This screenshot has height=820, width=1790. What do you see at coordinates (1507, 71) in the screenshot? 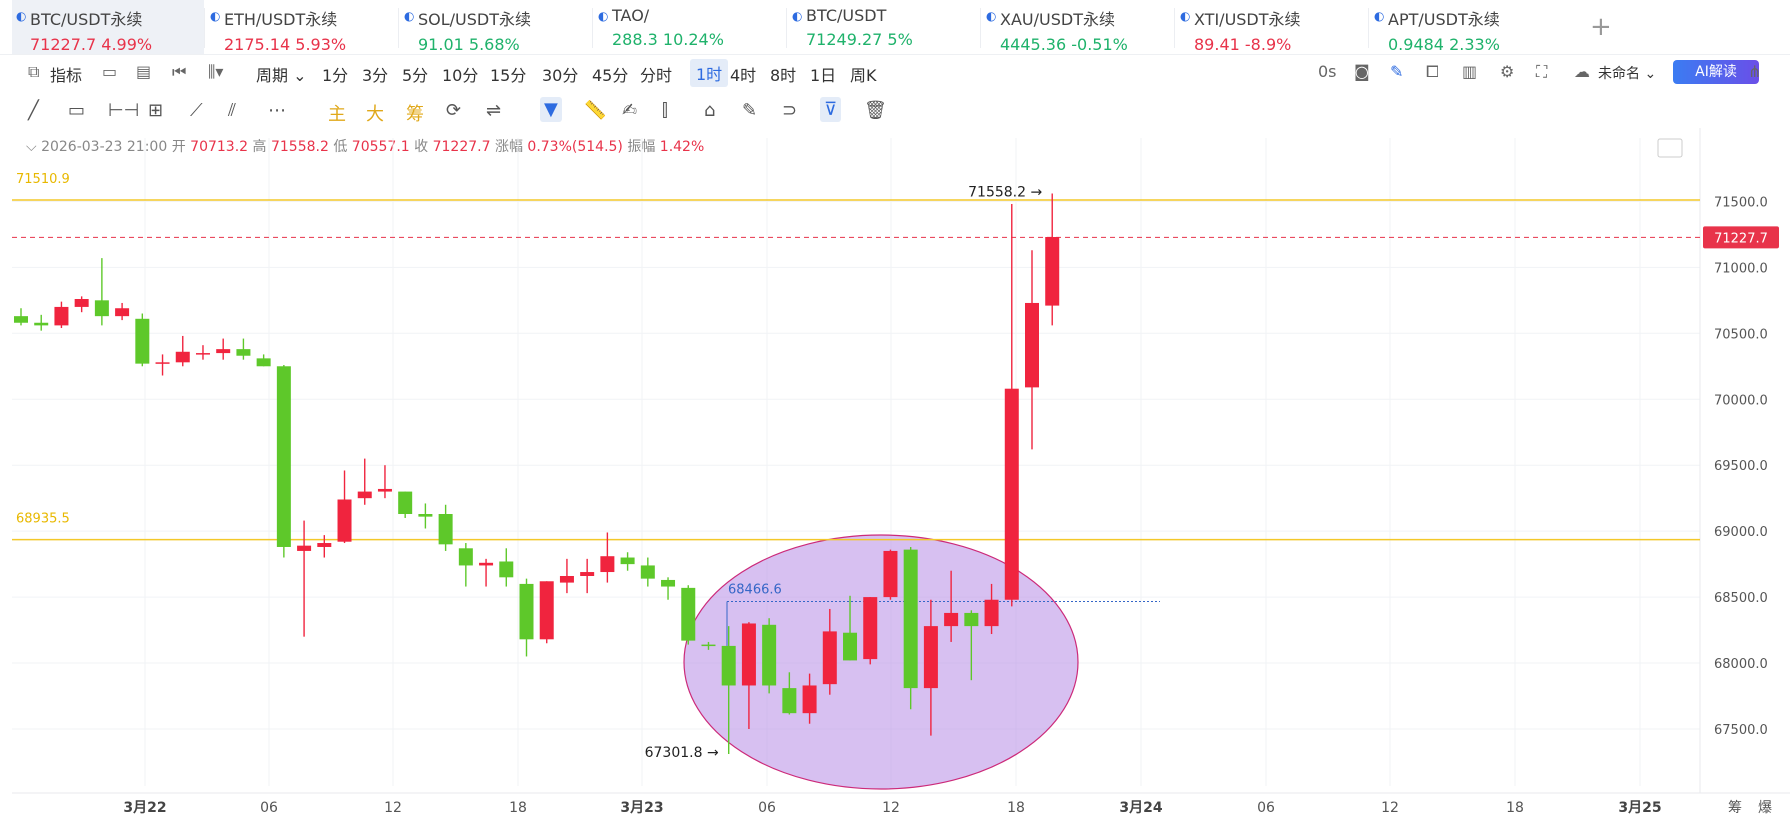
I see `gear-icon: ⚙` at bounding box center [1507, 71].